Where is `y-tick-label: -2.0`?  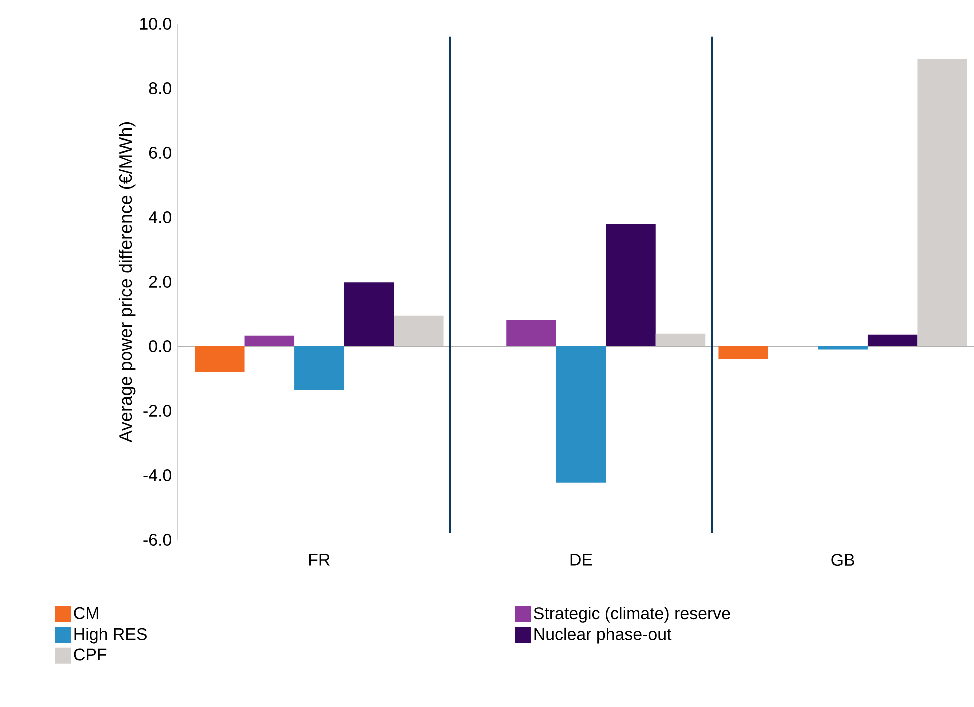 y-tick-label: -2.0 is located at coordinates (158, 411).